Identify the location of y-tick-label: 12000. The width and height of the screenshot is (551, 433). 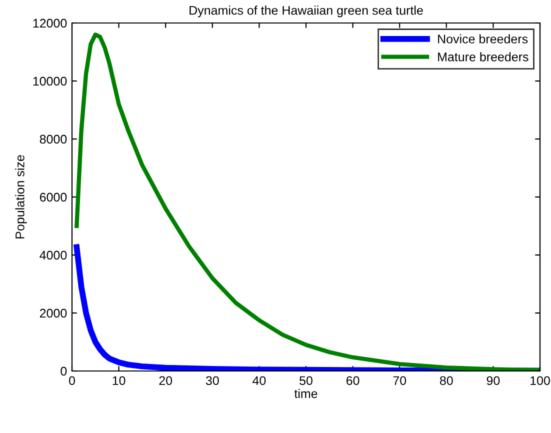
(50, 23).